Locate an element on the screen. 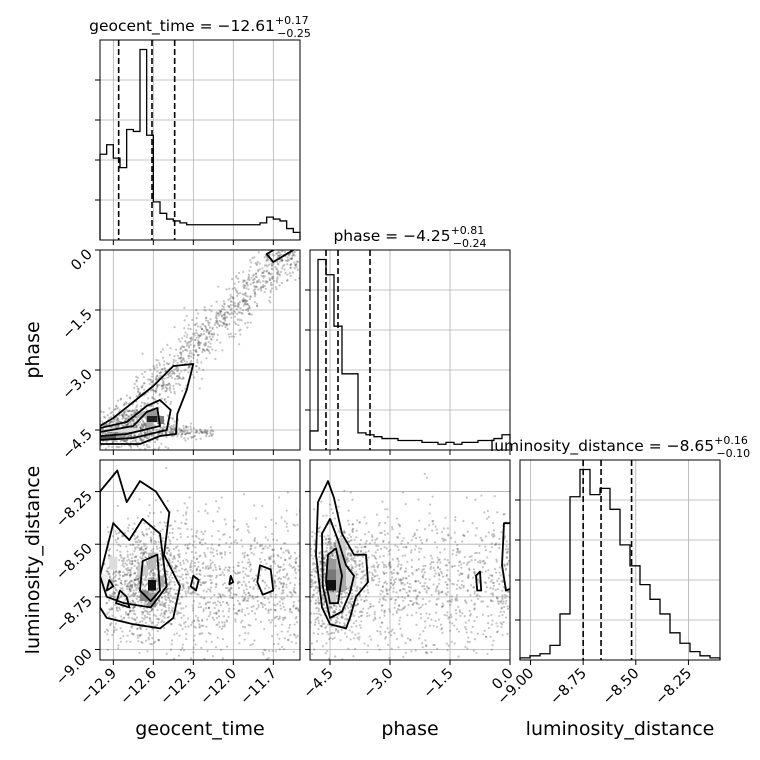 This screenshot has width=760, height=760. p10-frame is located at coordinates (200, 350).